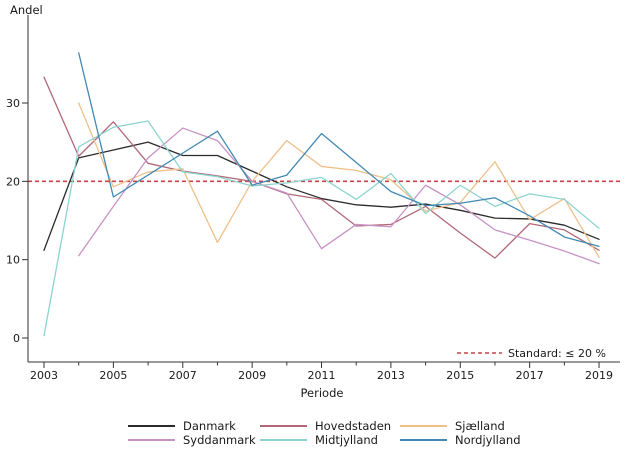 The height and width of the screenshot is (449, 630). Describe the element at coordinates (44, 375) in the screenshot. I see `x-tick-label: 2003` at that location.